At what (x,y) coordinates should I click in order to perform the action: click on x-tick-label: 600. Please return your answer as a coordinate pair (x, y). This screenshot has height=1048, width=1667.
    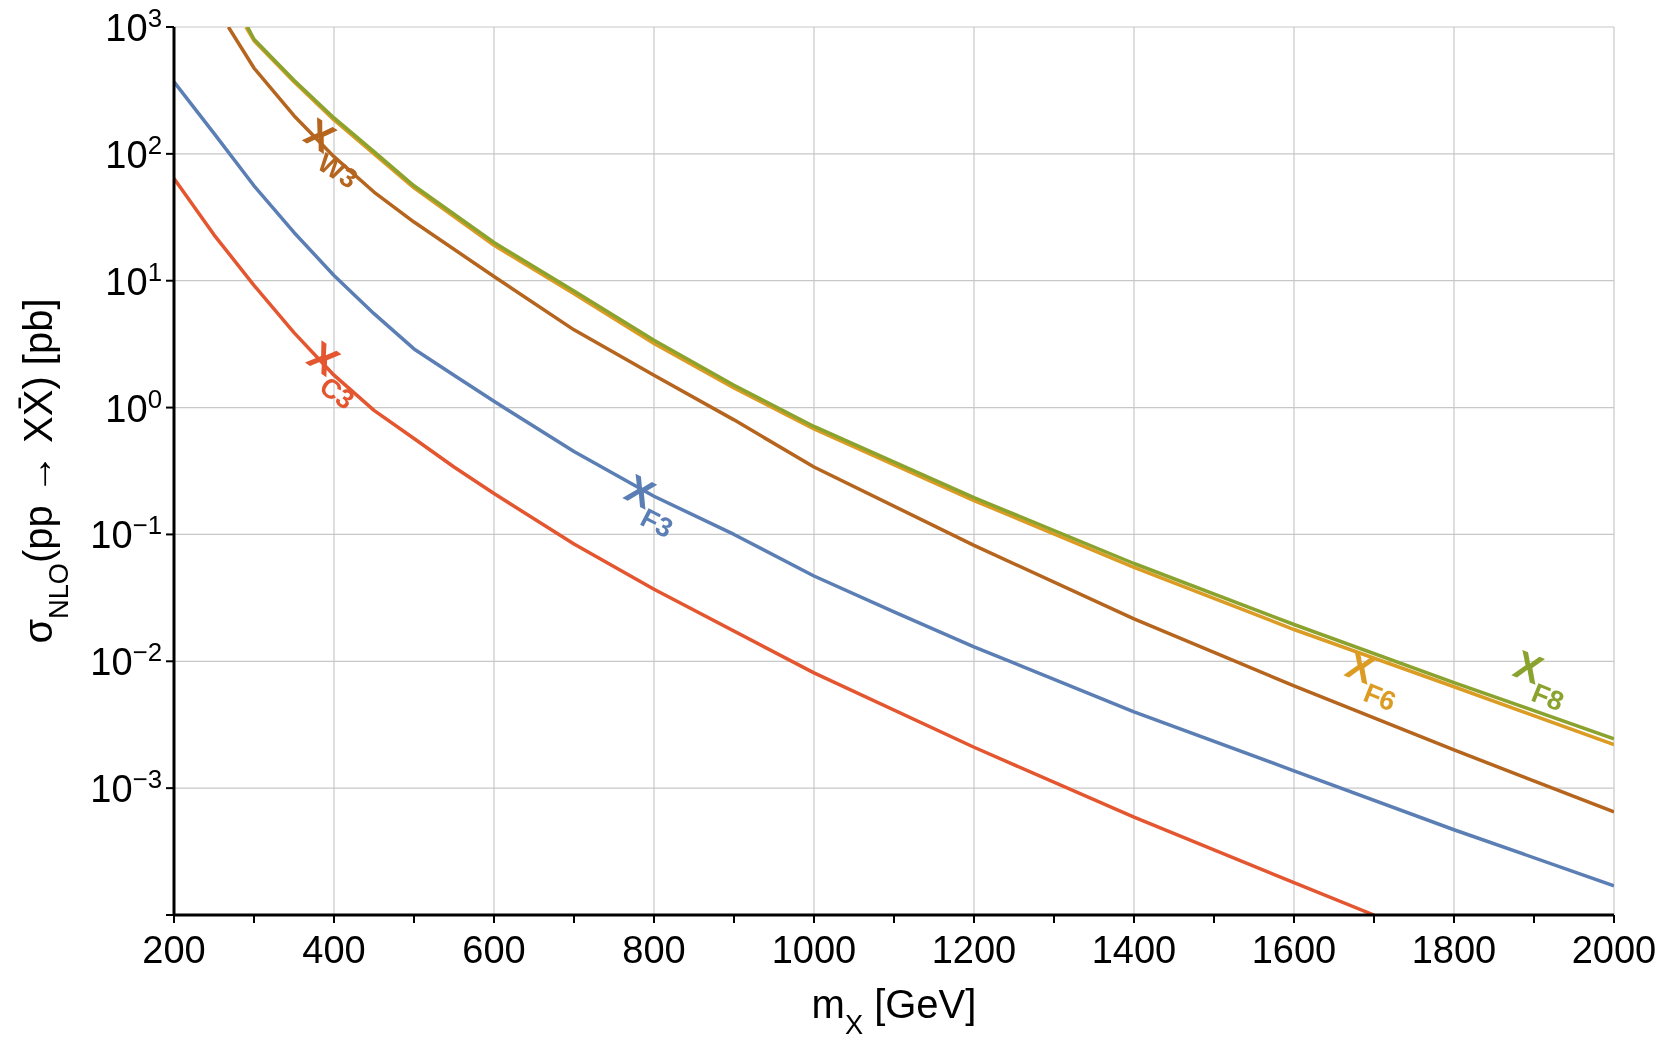
    Looking at the image, I should click on (494, 950).